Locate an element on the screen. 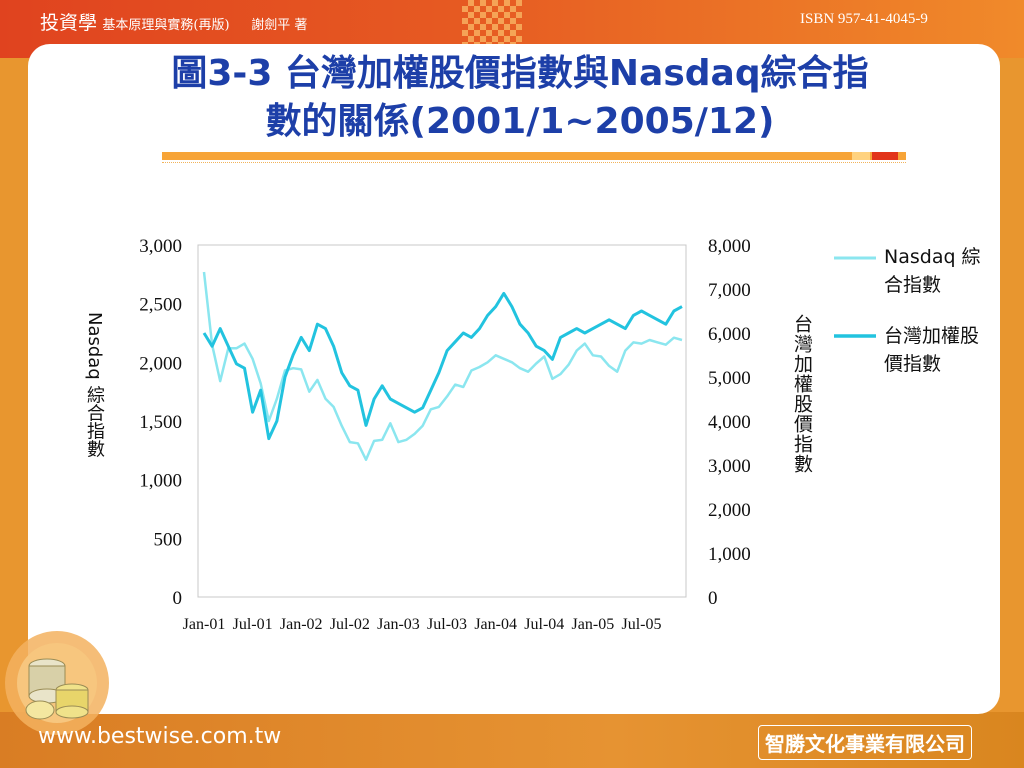 This screenshot has width=1024, height=768. x-tick-label: Jul-01 is located at coordinates (253, 624).